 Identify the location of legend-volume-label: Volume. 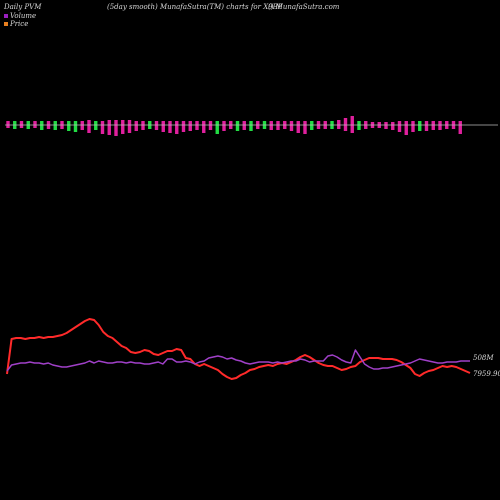
(23, 16).